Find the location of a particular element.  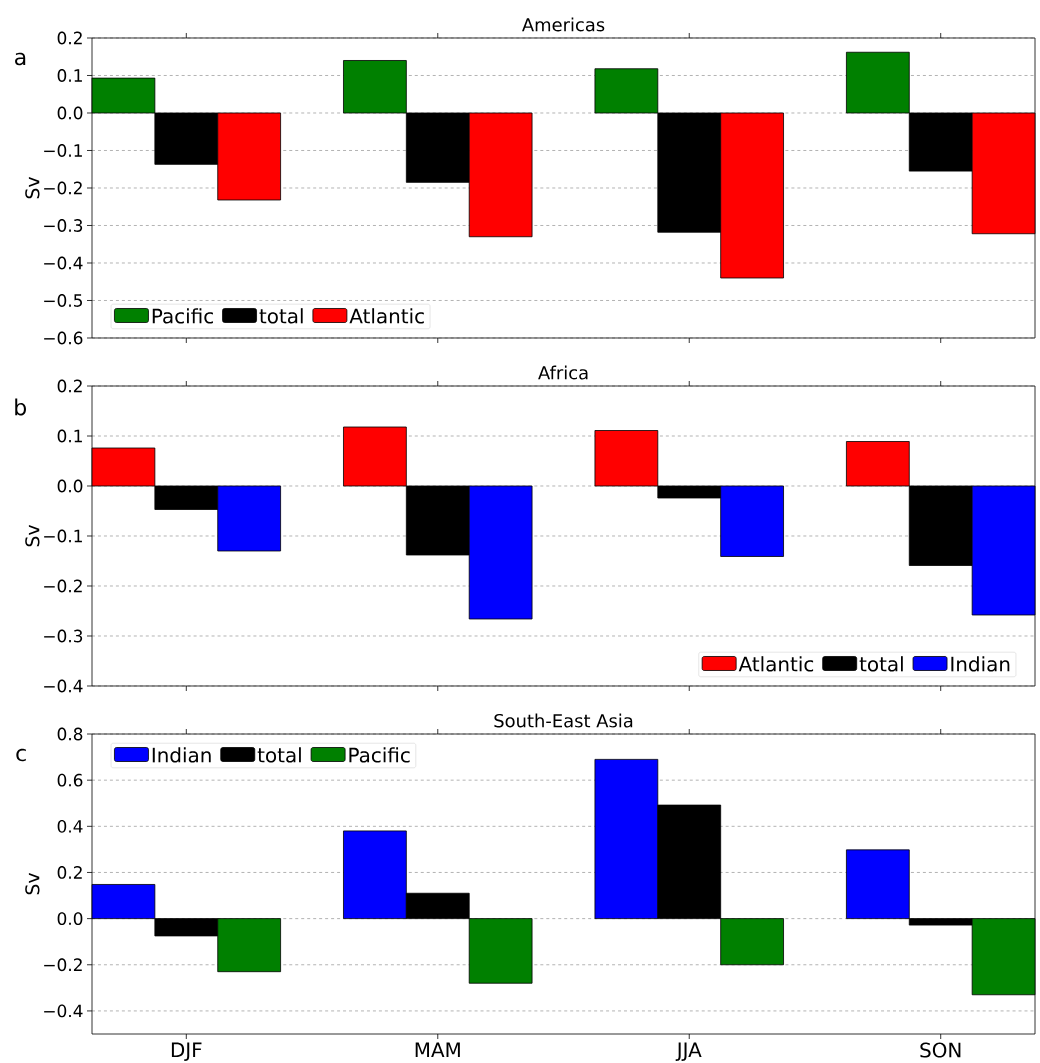

x-tick-label: MAM is located at coordinates (437, 1050).